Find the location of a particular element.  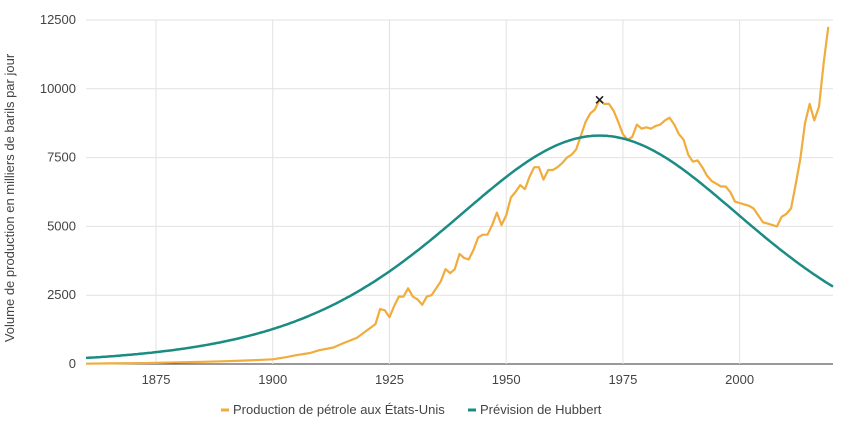

legend-item-0: Production de pétrole aux États-Unis is located at coordinates (333, 409).